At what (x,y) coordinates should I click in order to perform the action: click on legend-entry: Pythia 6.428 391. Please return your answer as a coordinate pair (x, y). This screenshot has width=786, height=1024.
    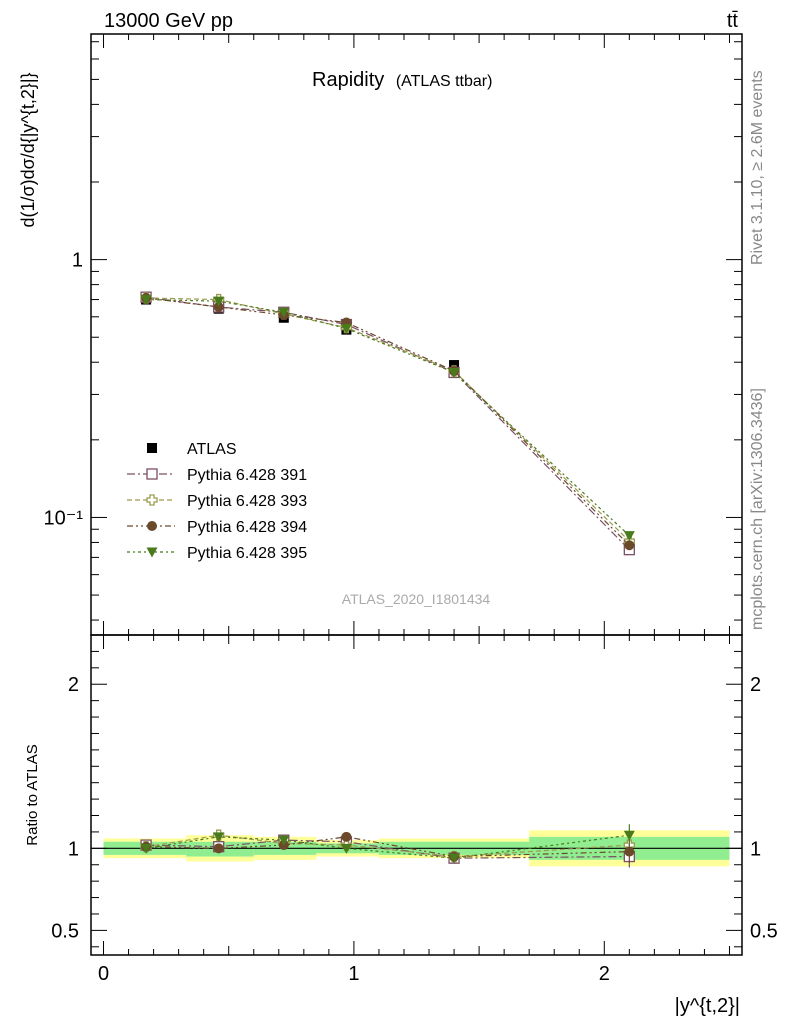
    Looking at the image, I should click on (217, 475).